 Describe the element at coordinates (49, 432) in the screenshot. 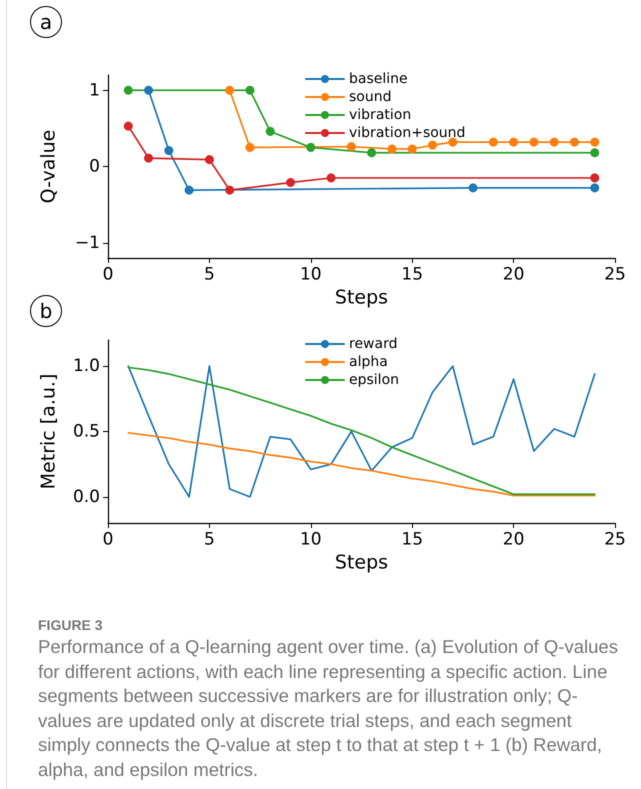

I see `y-axis-title: Metric [a.u.]` at that location.